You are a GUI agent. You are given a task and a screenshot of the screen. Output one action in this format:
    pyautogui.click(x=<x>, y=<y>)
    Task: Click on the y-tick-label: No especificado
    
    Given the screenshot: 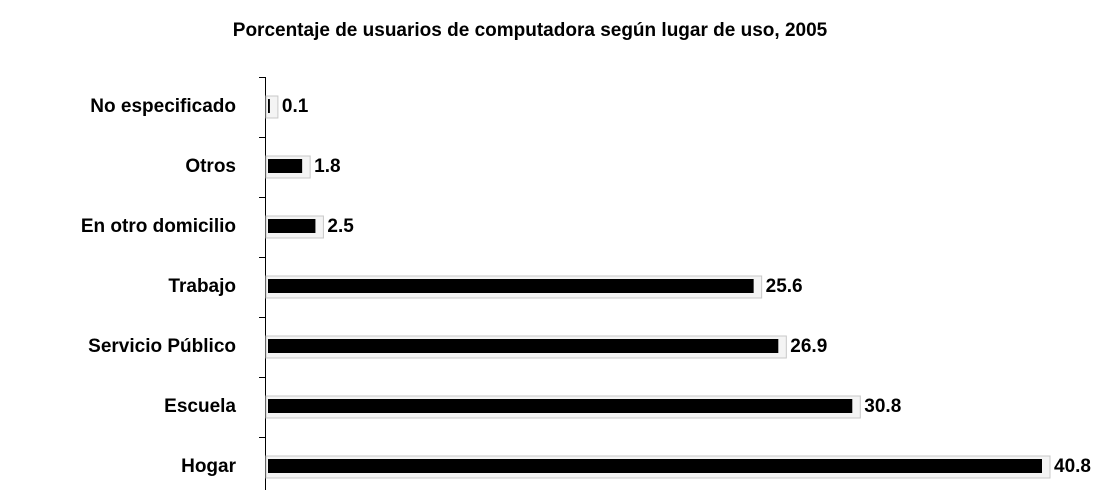 What is the action you would take?
    pyautogui.click(x=163, y=106)
    